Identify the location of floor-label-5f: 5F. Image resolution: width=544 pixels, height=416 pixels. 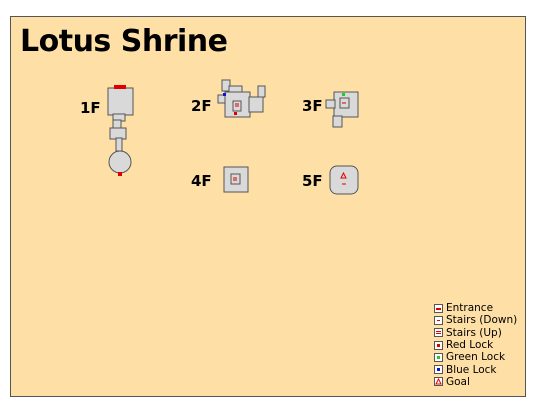
(312, 181).